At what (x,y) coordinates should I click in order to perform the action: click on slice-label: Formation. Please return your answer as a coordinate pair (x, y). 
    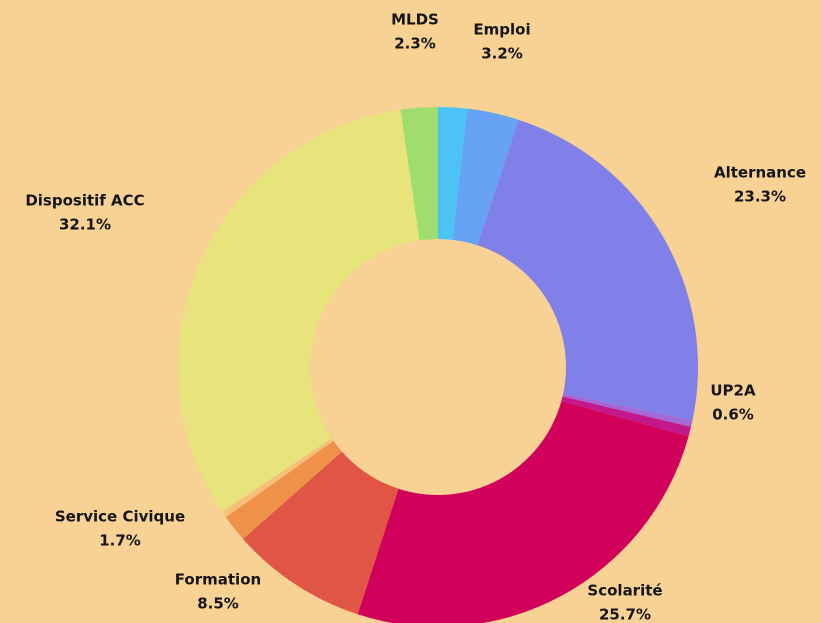
    Looking at the image, I should click on (218, 580).